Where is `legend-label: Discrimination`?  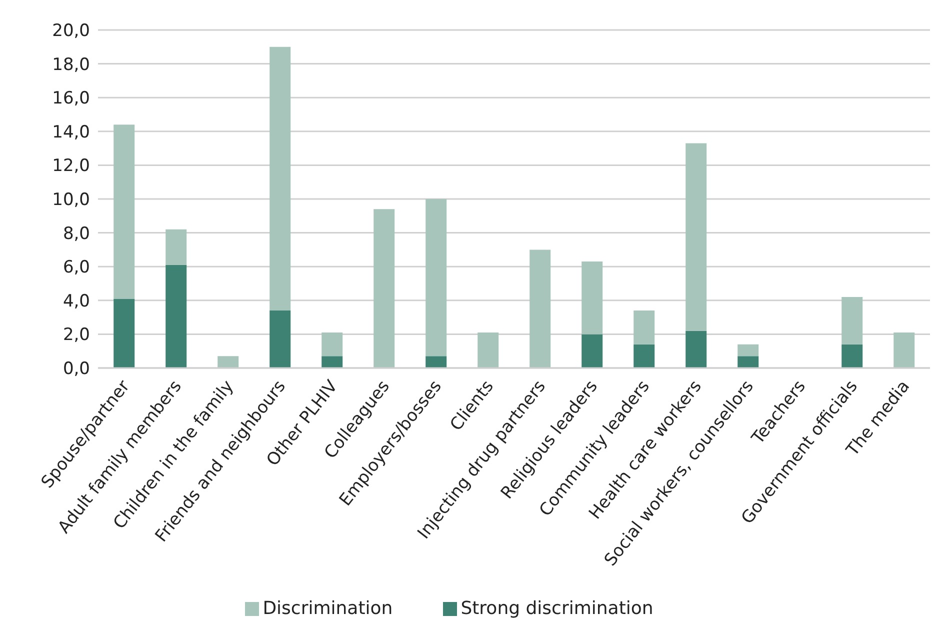
legend-label: Discrimination is located at coordinates (327, 608).